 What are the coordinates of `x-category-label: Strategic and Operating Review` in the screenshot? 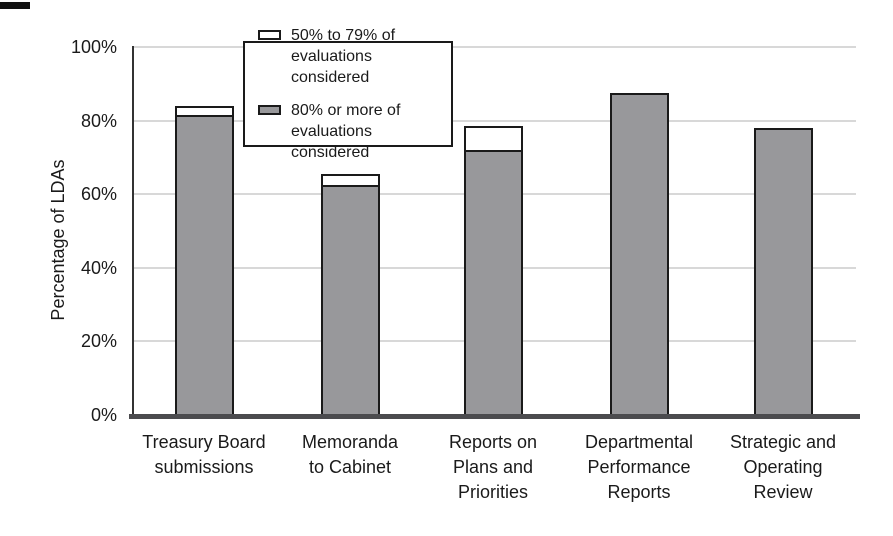 It's located at (783, 467).